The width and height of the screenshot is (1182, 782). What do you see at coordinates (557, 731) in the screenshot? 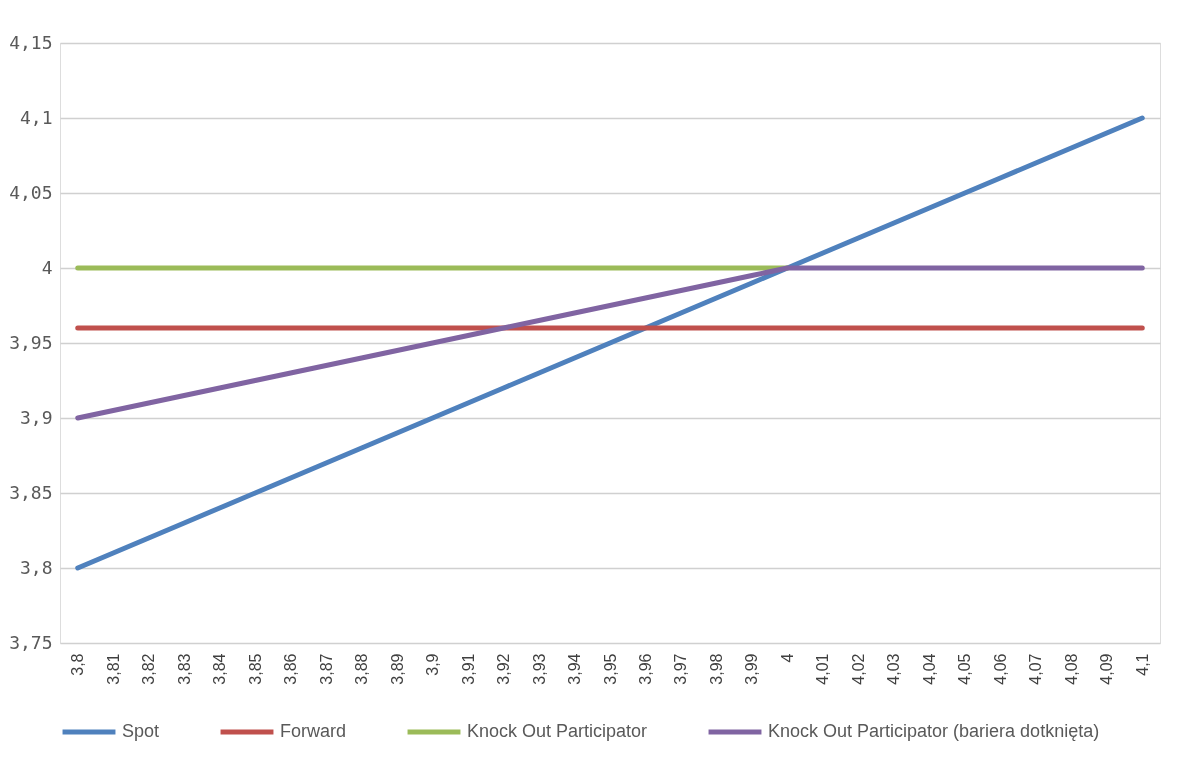
I see `legend-label: Knock Out Participator` at bounding box center [557, 731].